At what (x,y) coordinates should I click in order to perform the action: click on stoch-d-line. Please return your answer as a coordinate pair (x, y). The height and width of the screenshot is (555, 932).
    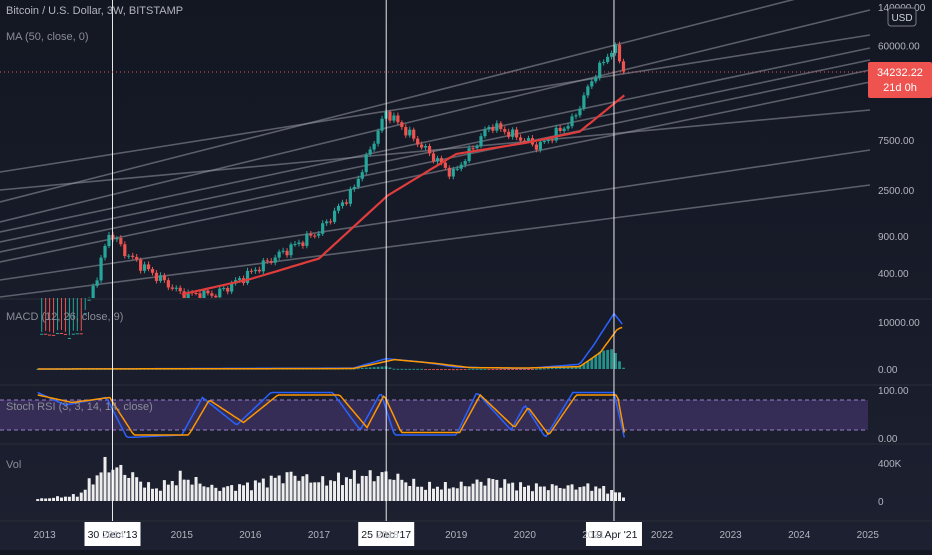
    Looking at the image, I should click on (331, 414).